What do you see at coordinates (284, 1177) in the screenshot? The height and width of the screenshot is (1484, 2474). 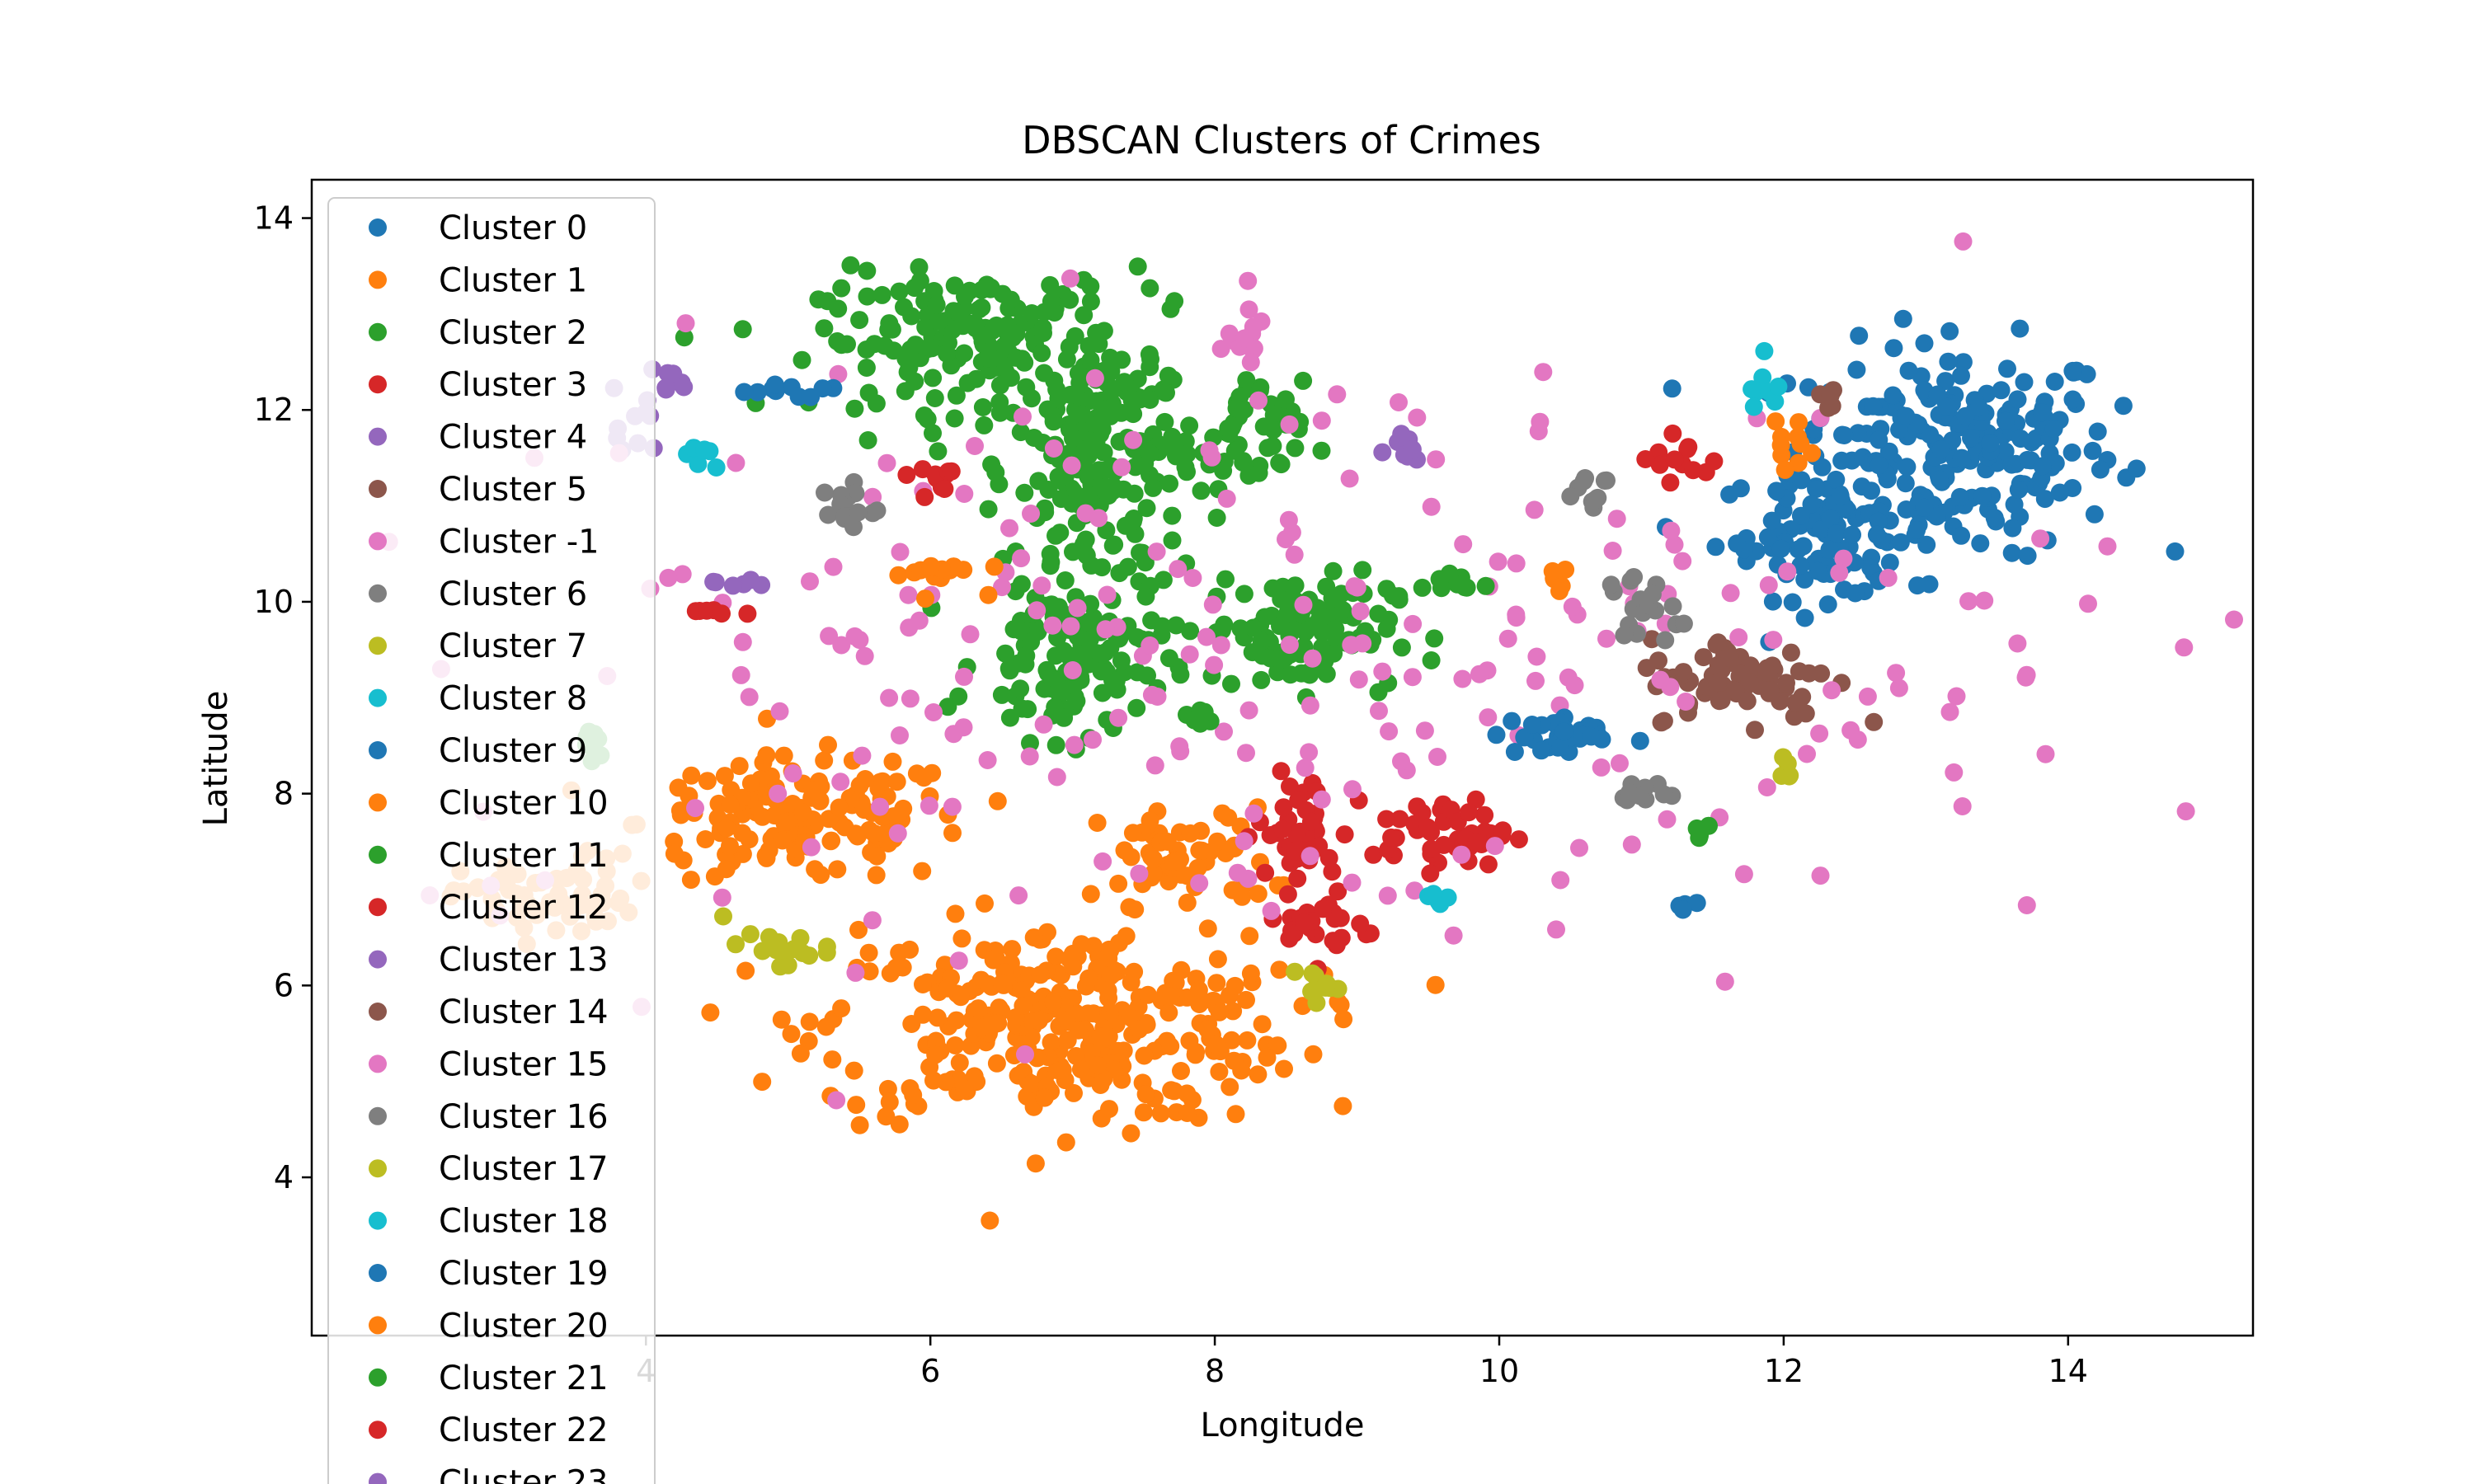 I see `y-tick-label: 4` at bounding box center [284, 1177].